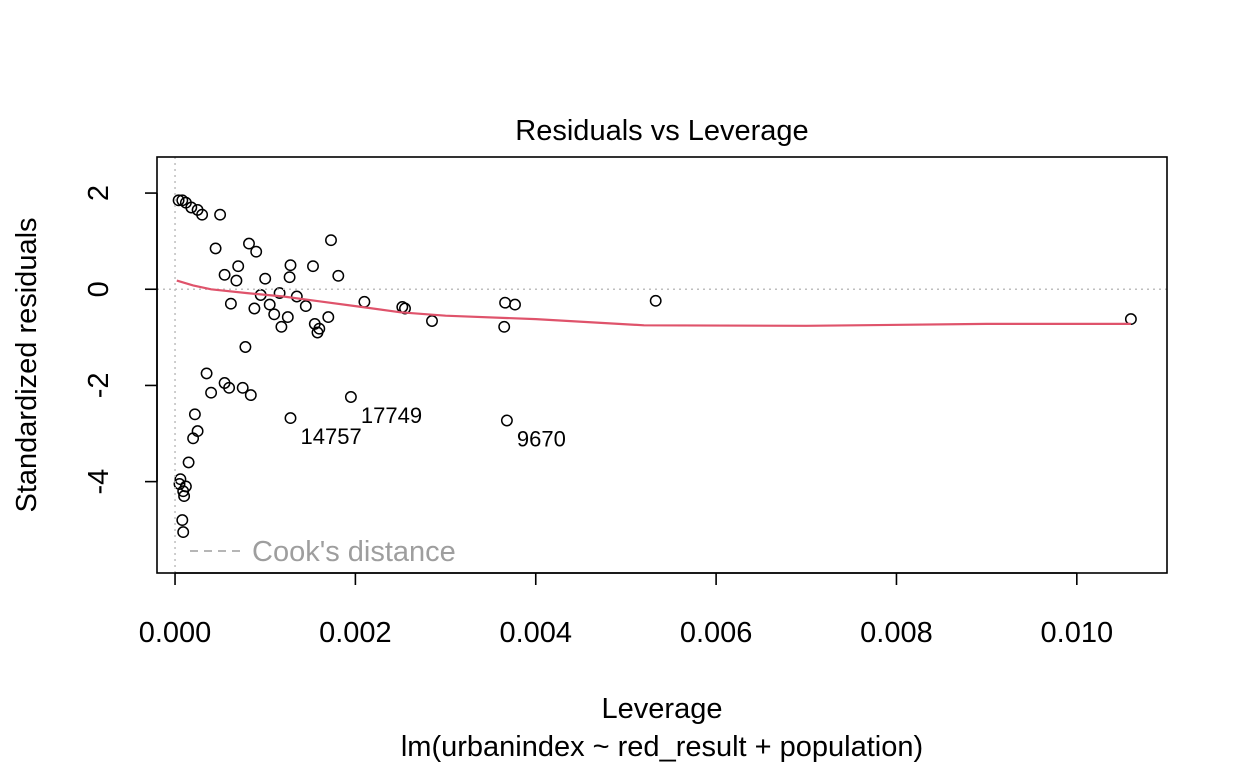 This screenshot has height=768, width=1248. I want to click on x-tick-label: 0.004, so click(535, 633).